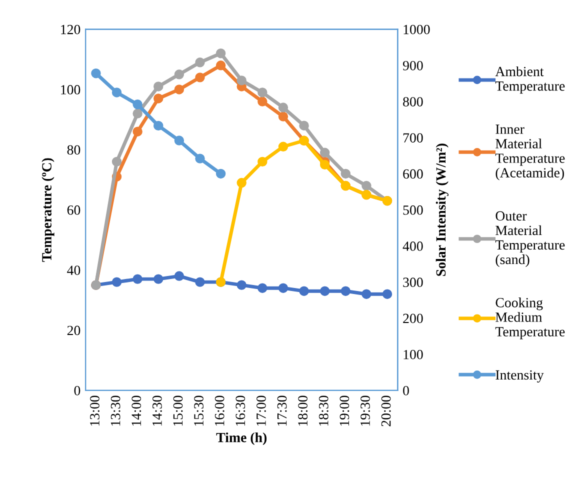 The height and width of the screenshot is (488, 578). What do you see at coordinates (530, 152) in the screenshot?
I see `legend-label: Inner Material Temperature (Acetamide)` at bounding box center [530, 152].